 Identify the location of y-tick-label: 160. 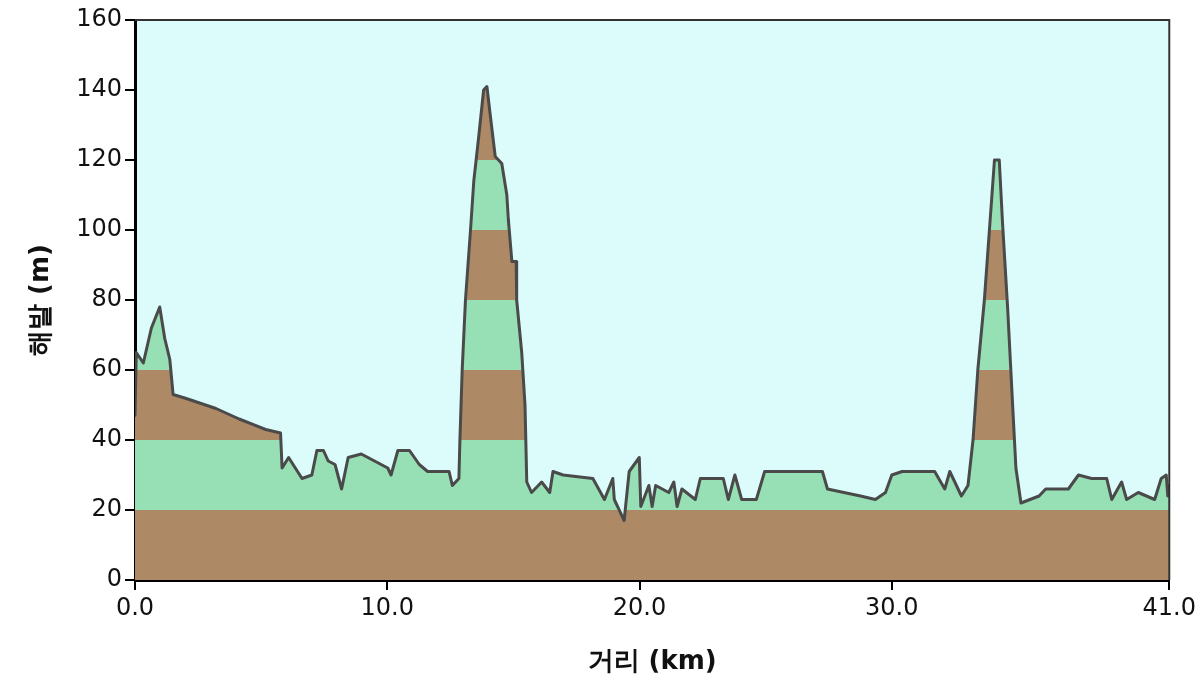
(99, 18).